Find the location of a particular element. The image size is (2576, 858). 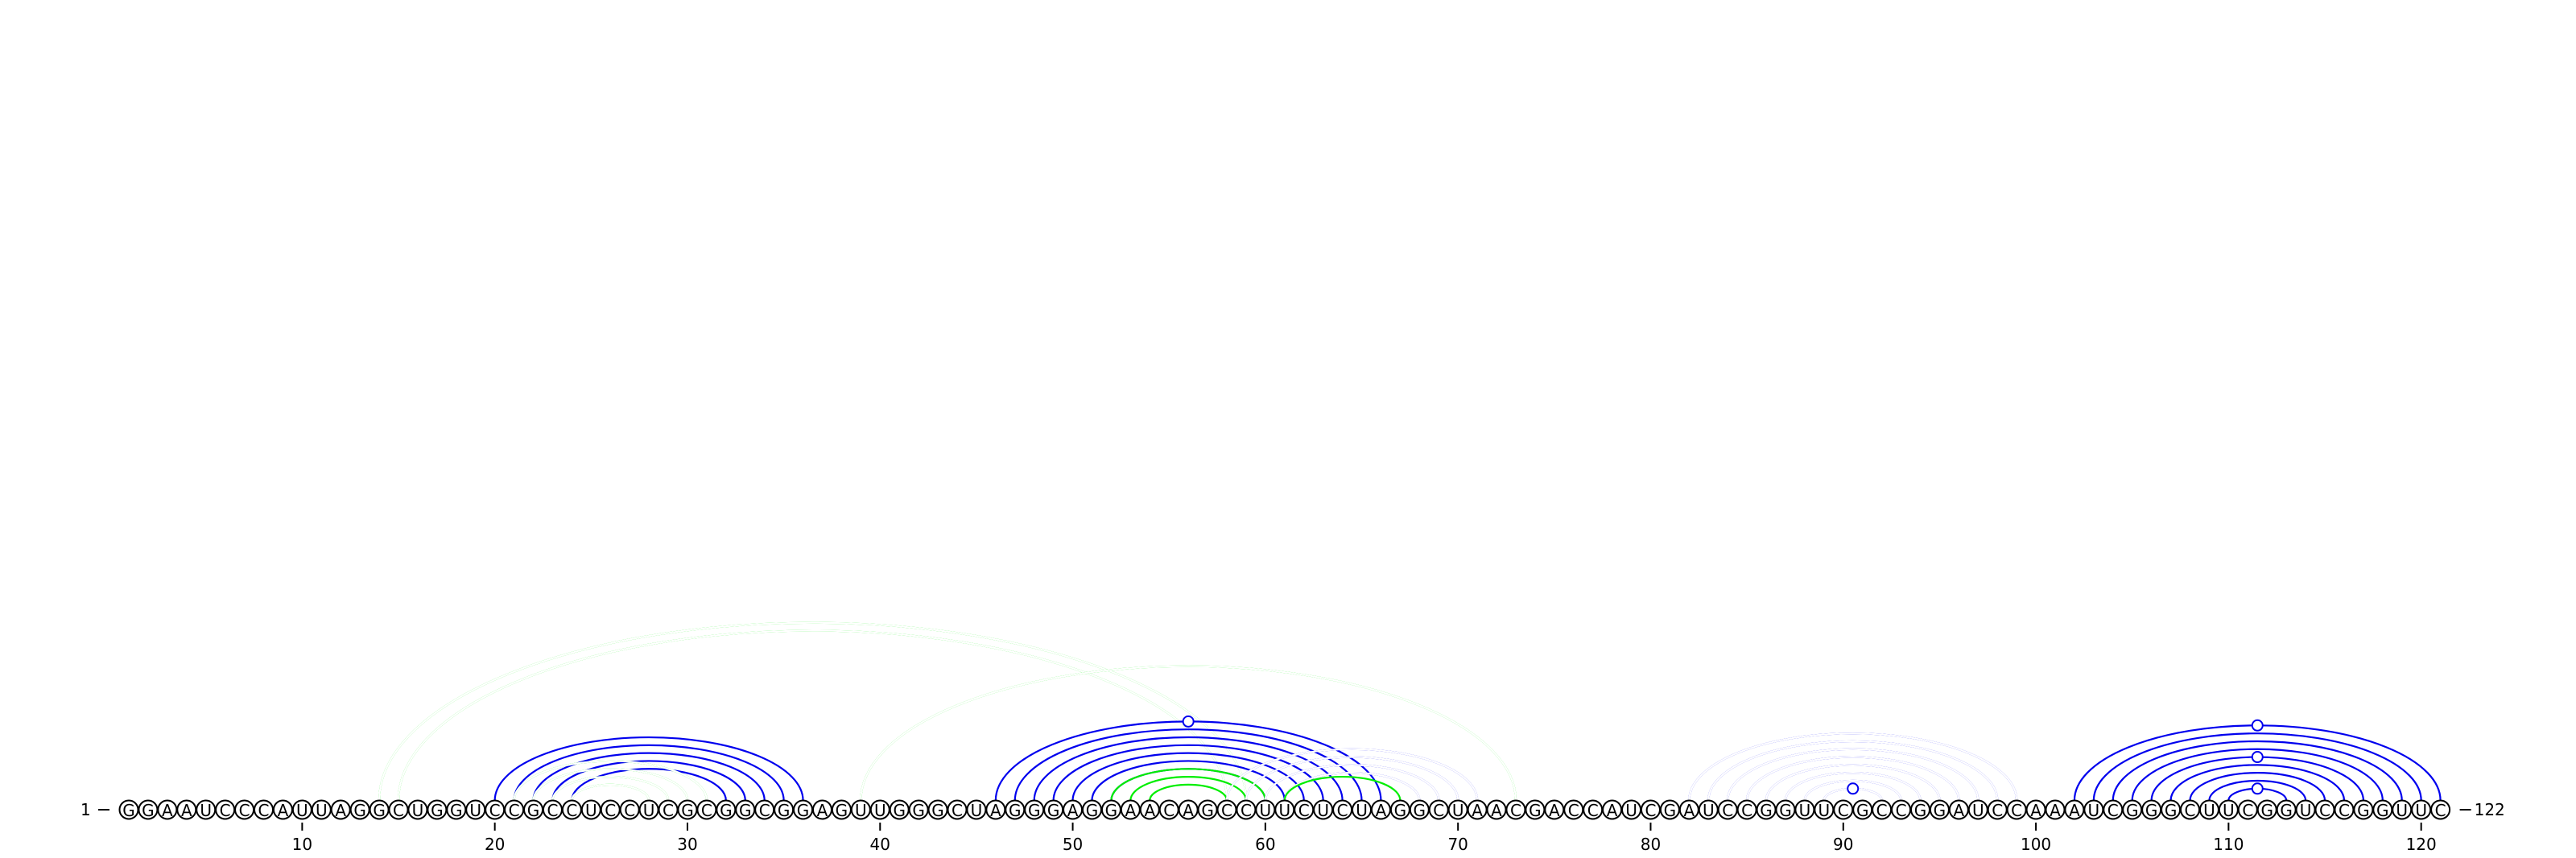

nucleotide-70: U is located at coordinates (1457, 809).